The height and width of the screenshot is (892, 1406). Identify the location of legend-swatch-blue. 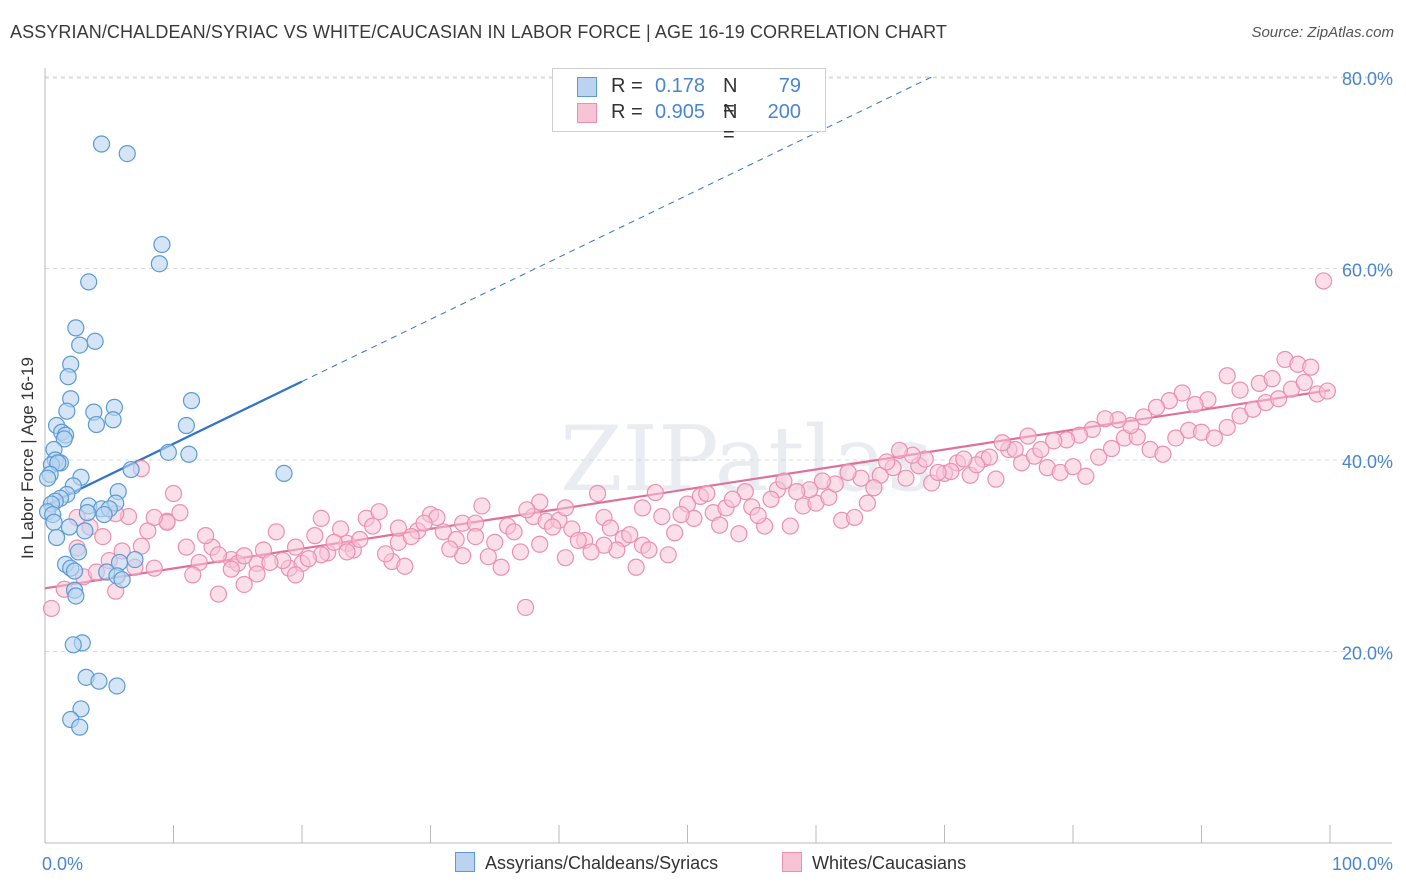
(587, 87).